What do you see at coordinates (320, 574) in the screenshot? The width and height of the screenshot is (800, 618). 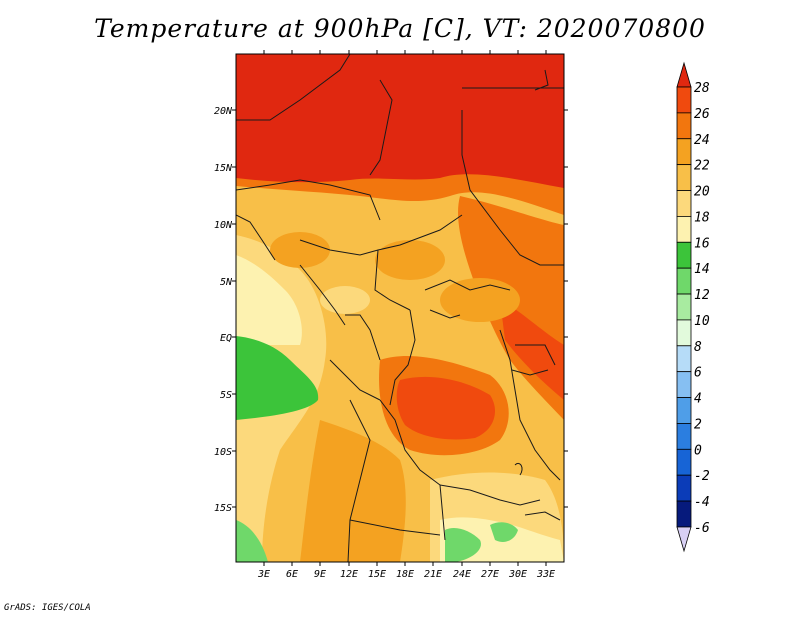 I see `lon-label: 9E` at bounding box center [320, 574].